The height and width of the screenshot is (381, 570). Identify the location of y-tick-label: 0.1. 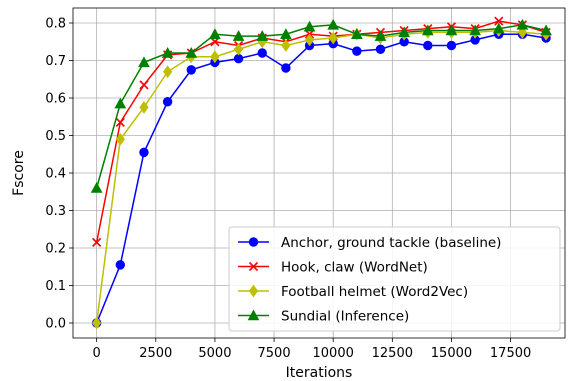
(55, 286).